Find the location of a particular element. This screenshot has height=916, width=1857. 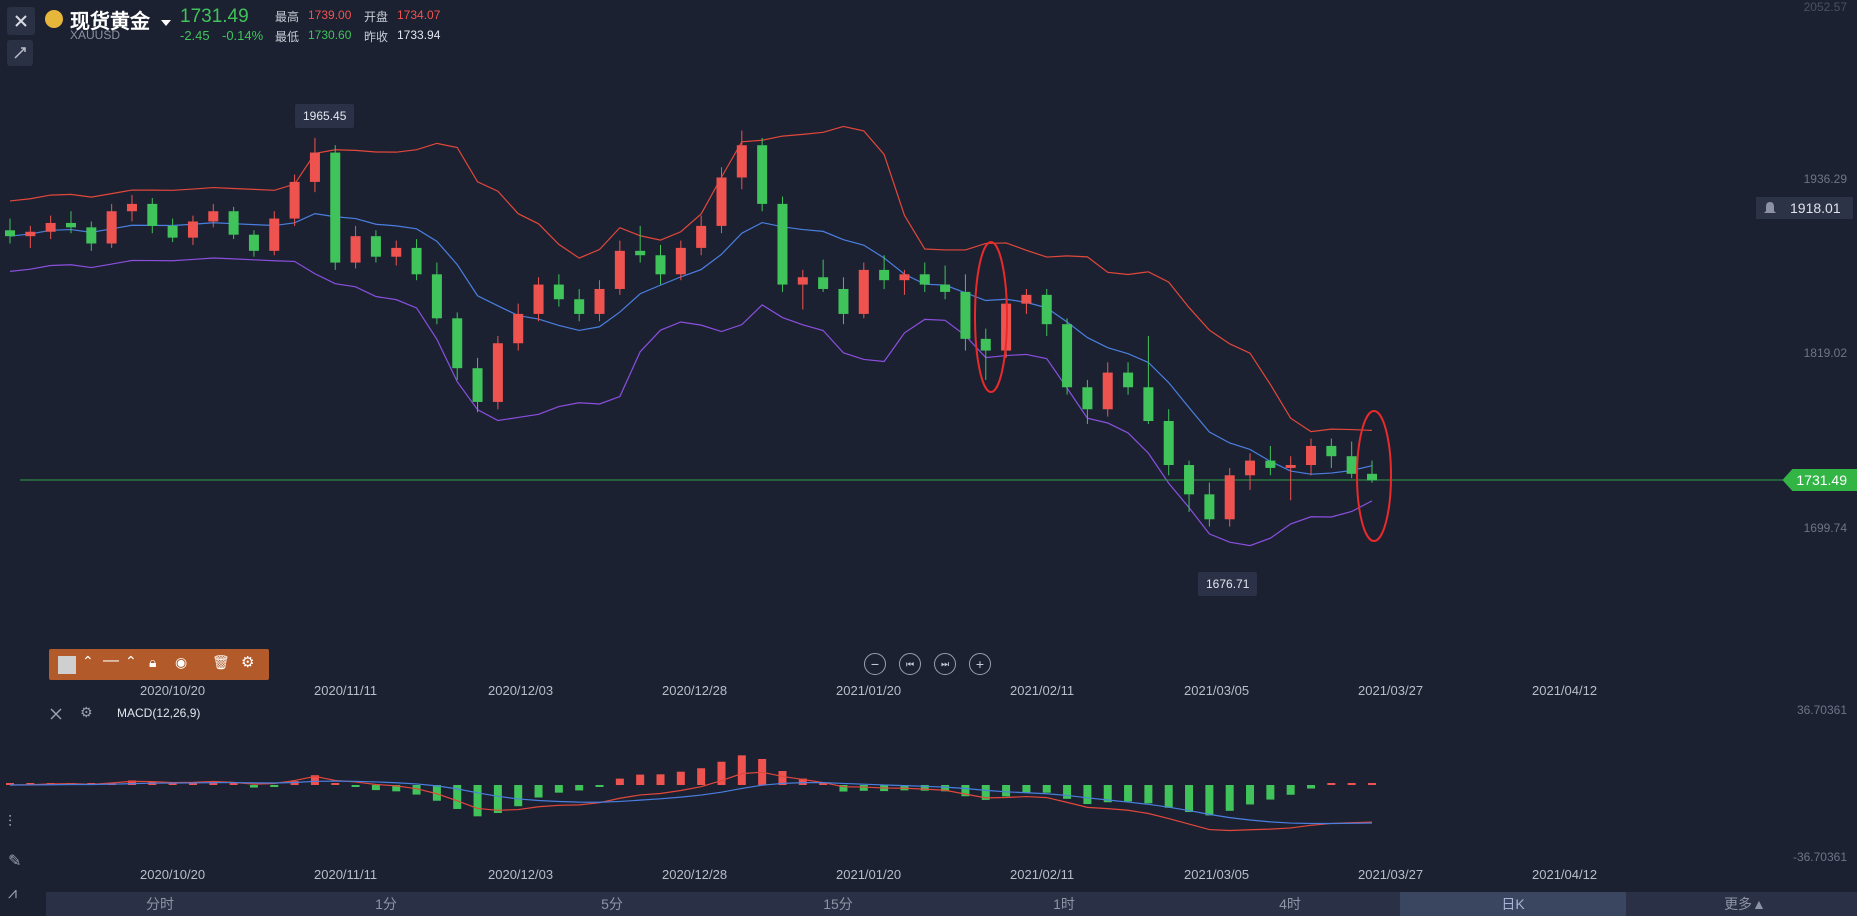

chevron-up-icon-2: ⌃ is located at coordinates (131, 661).